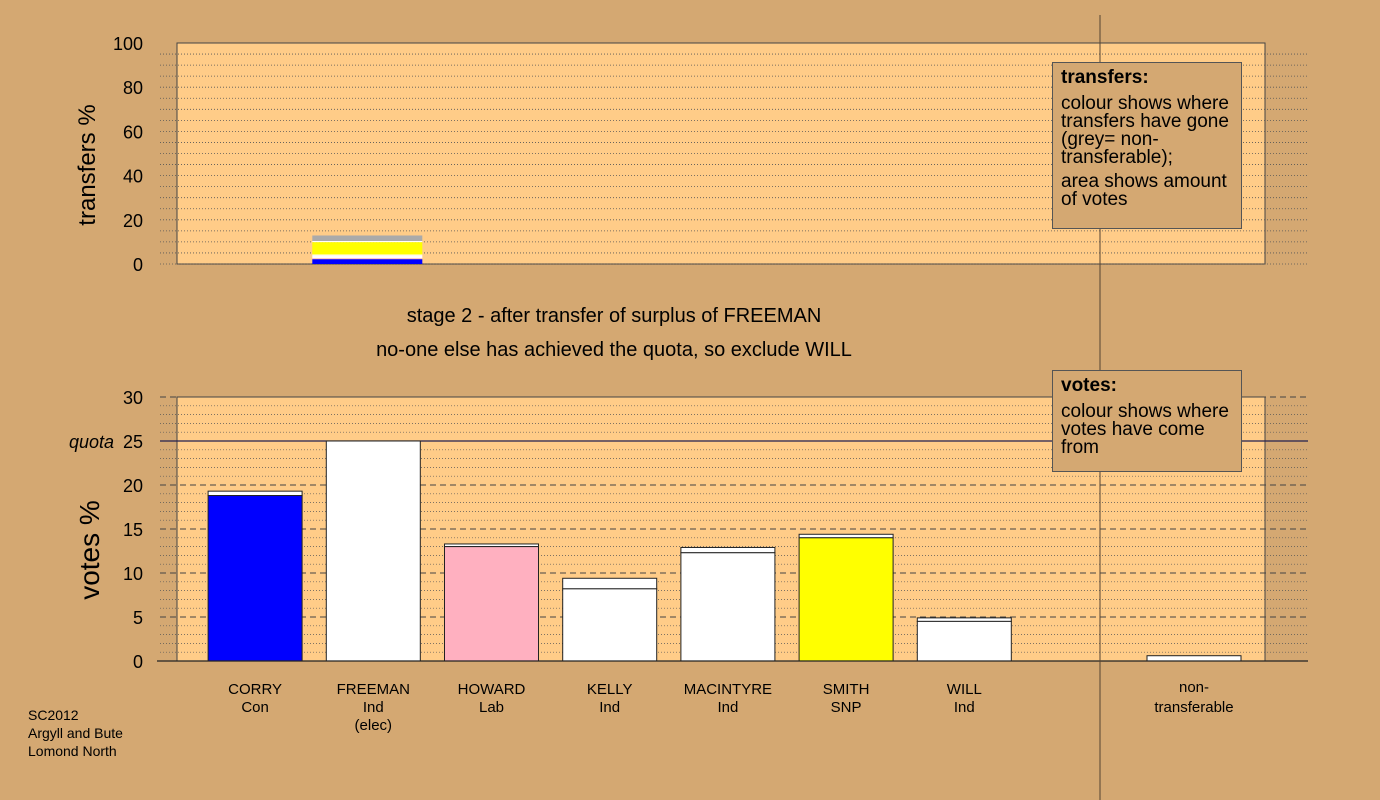 The image size is (1380, 800). Describe the element at coordinates (846, 707) in the screenshot. I see `candidate-party-label: SNP` at that location.